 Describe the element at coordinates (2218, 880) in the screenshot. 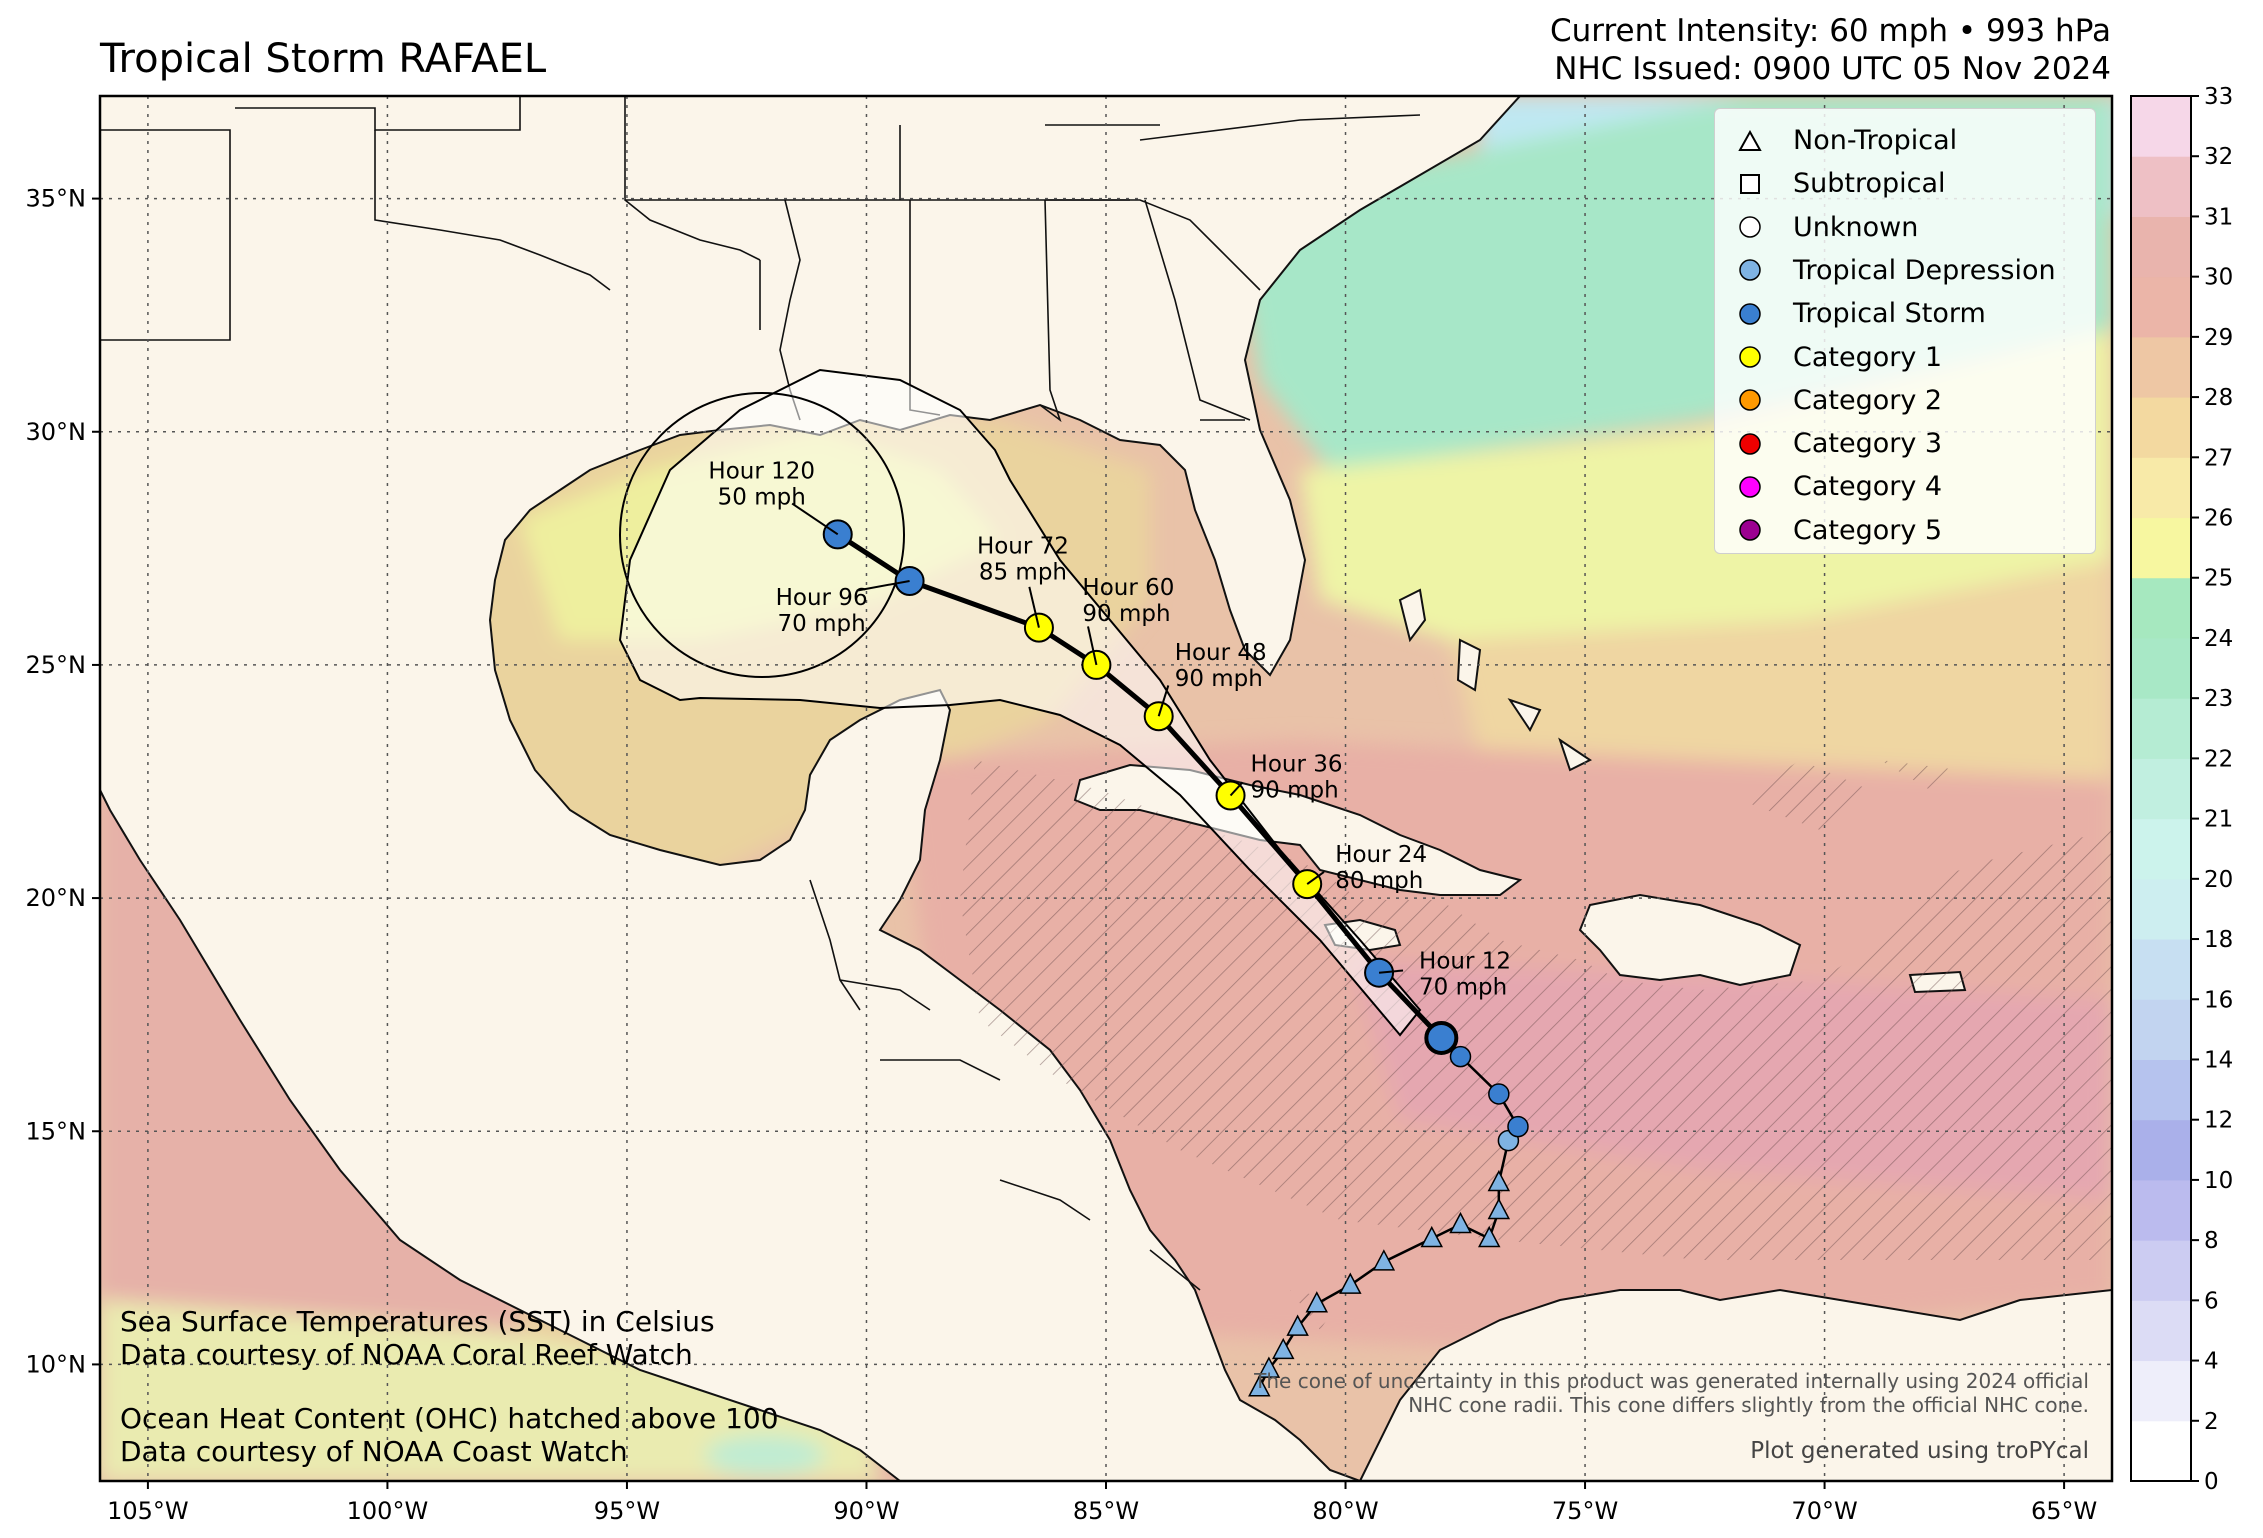

I see `colorbar-tick-label: 20` at that location.